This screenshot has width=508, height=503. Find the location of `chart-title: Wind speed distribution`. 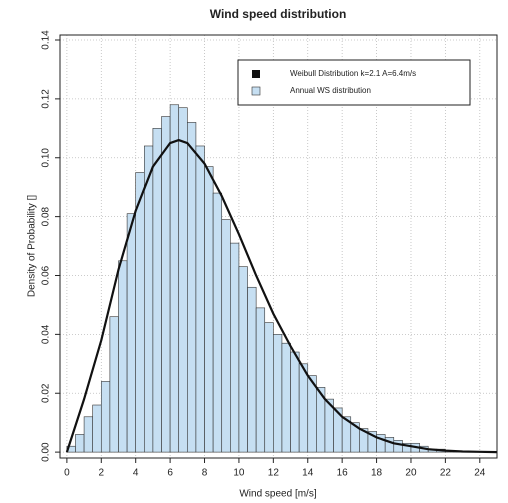

chart-title: Wind speed distribution is located at coordinates (278, 14).